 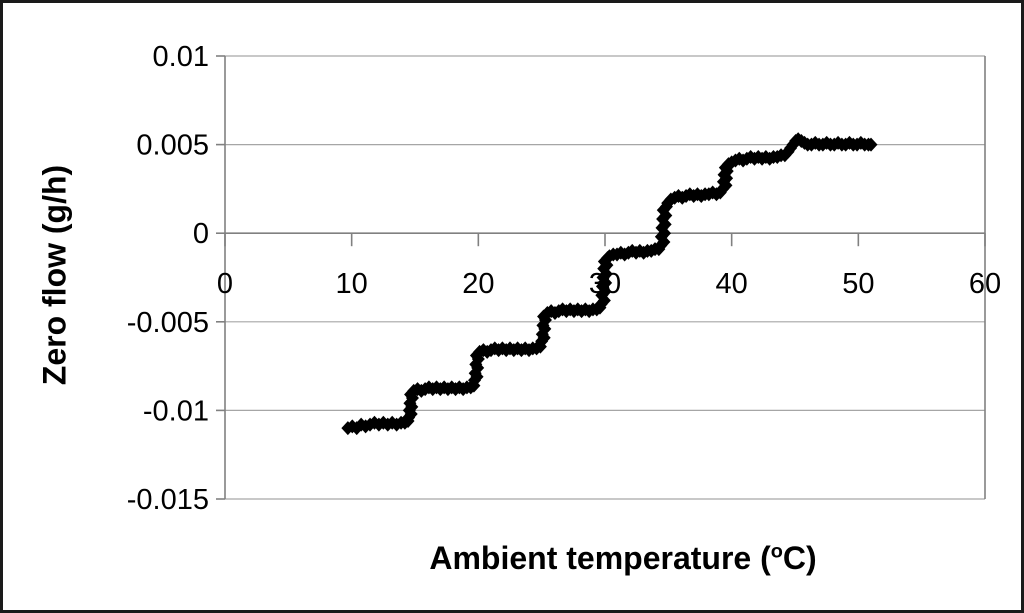 What do you see at coordinates (985, 284) in the screenshot?
I see `x-tick-label: 60` at bounding box center [985, 284].